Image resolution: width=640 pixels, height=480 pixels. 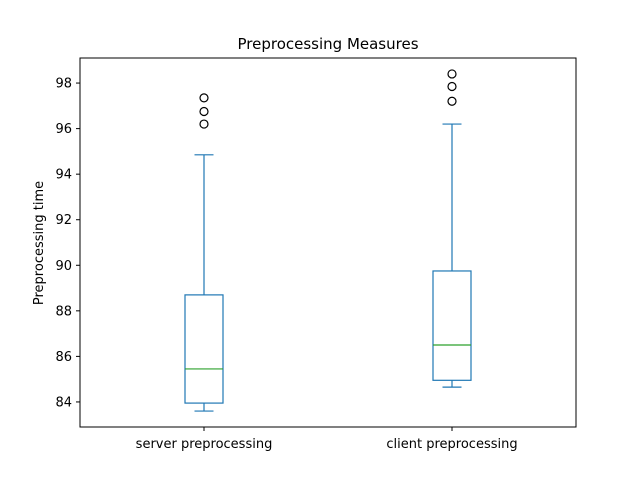 I want to click on y-tick-label: 98, so click(x=63, y=84).